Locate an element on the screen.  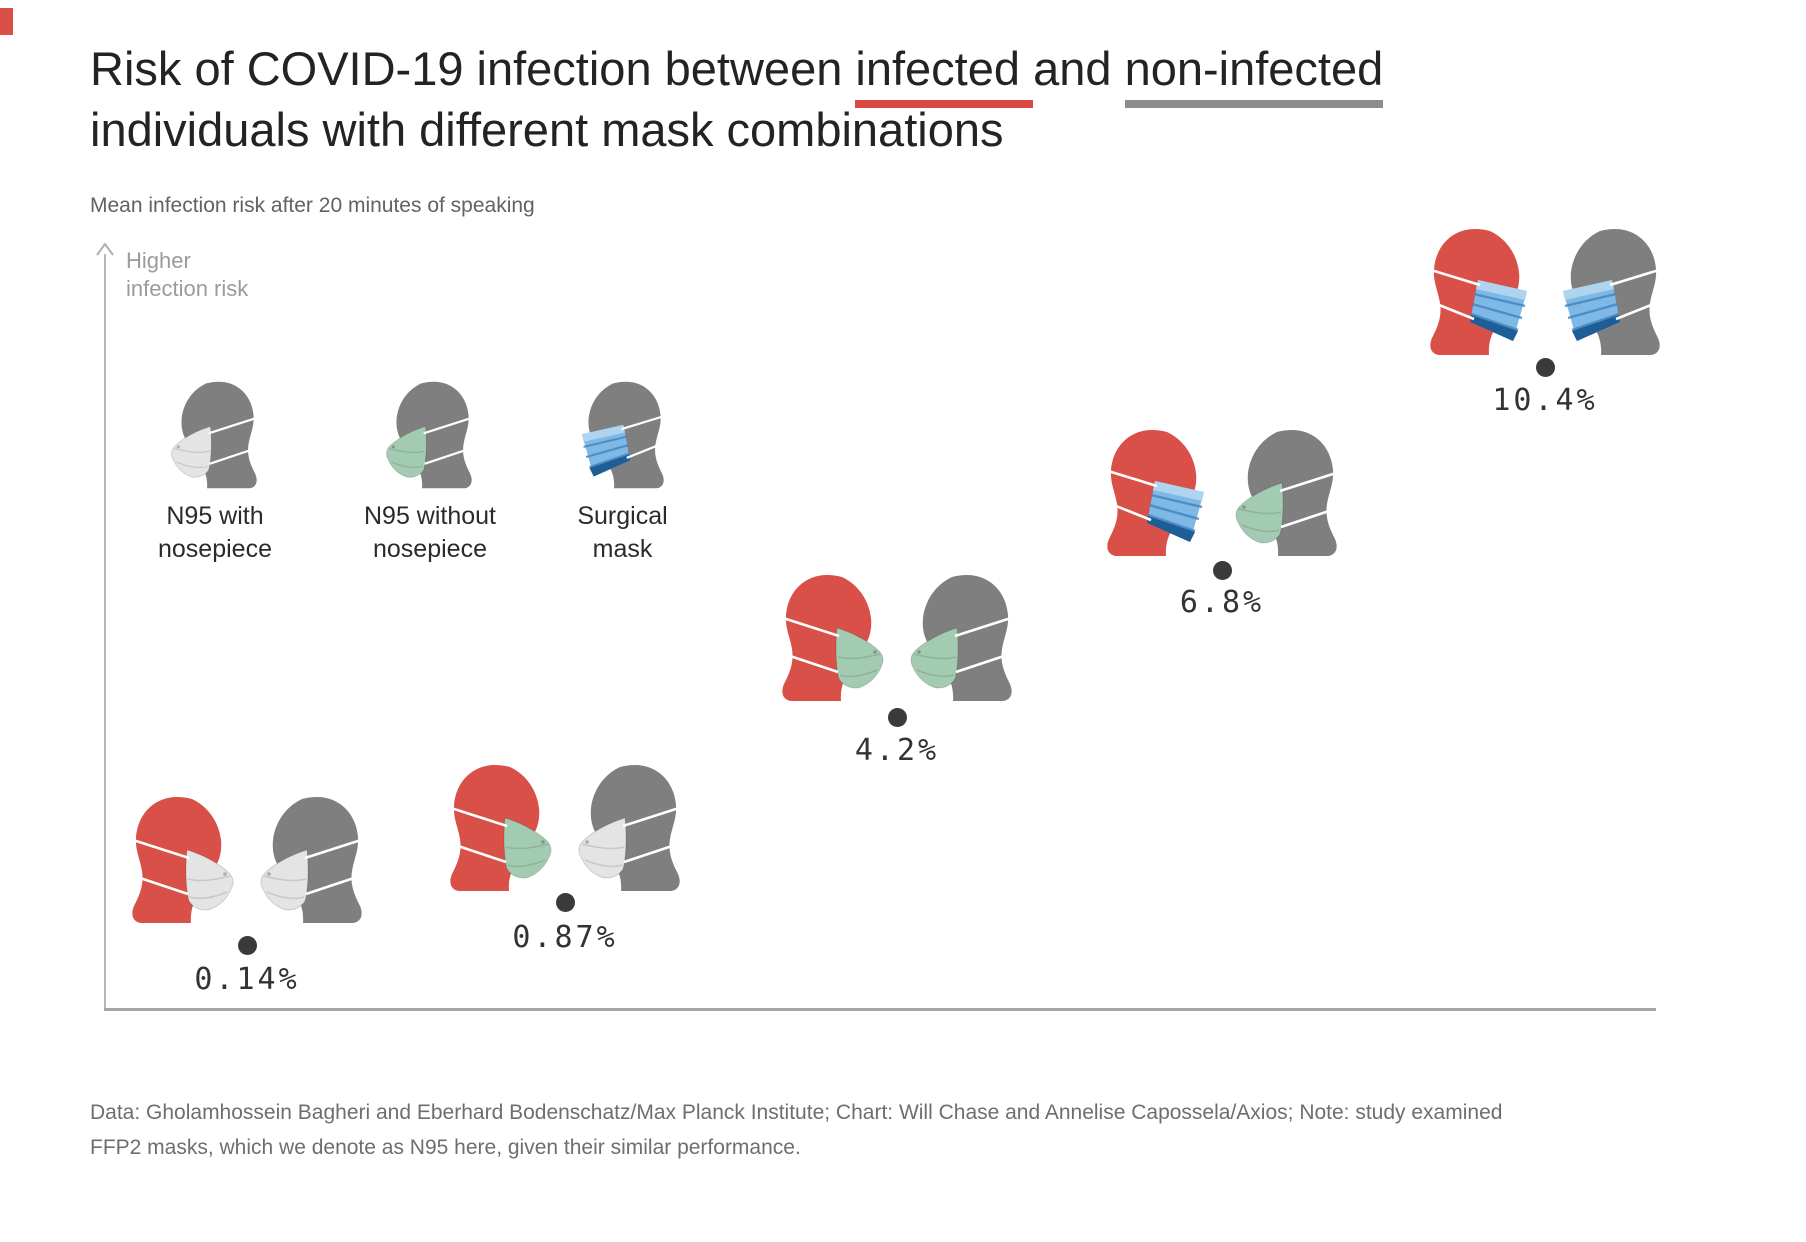
legend-label: N95 without nosepiece is located at coordinates (430, 532).